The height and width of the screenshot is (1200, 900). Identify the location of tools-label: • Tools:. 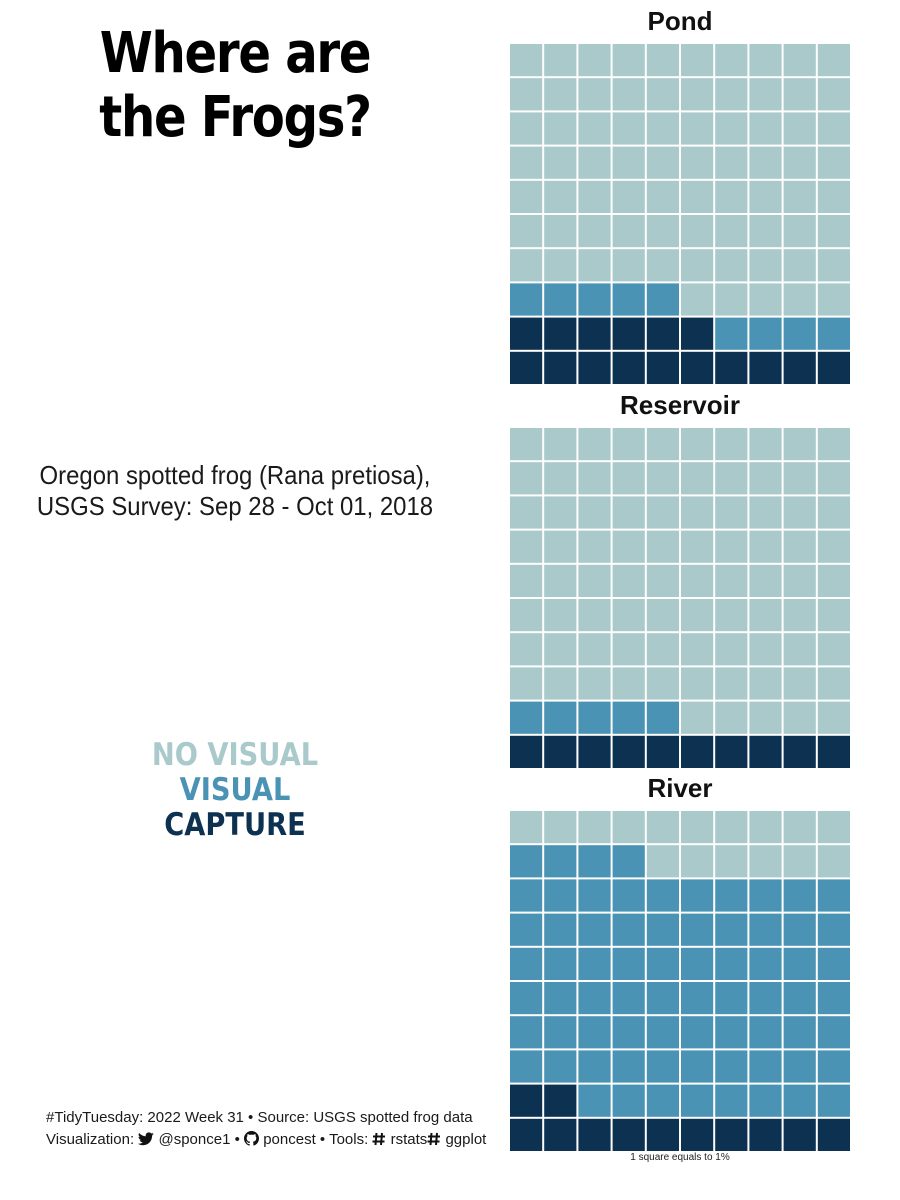
(344, 1139).